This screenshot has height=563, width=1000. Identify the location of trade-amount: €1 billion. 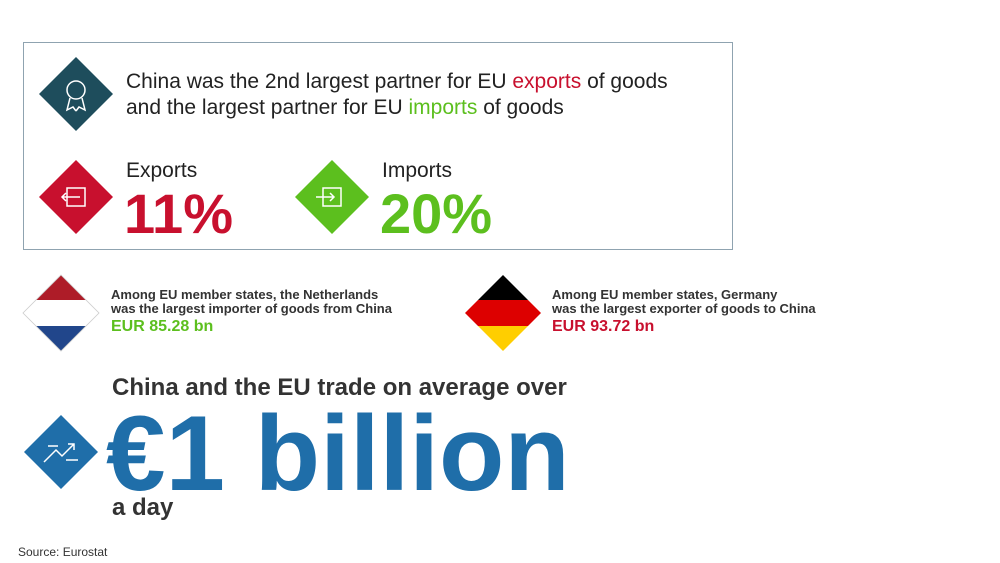
(338, 453).